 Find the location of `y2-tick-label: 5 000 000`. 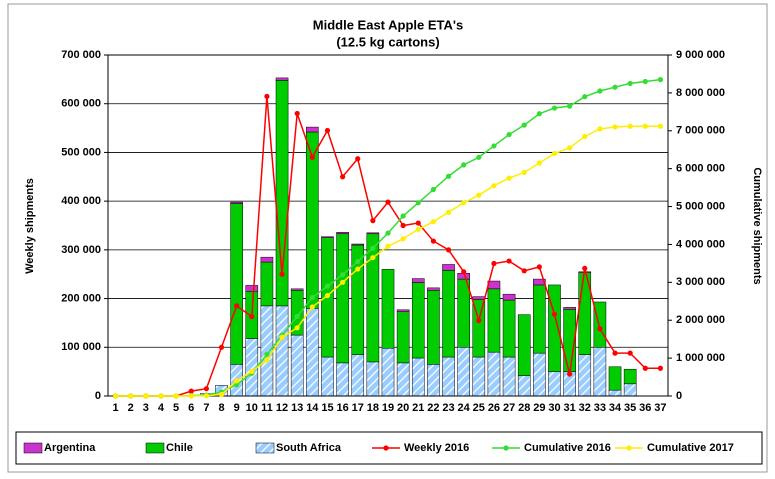

y2-tick-label: 5 000 000 is located at coordinates (700, 206).